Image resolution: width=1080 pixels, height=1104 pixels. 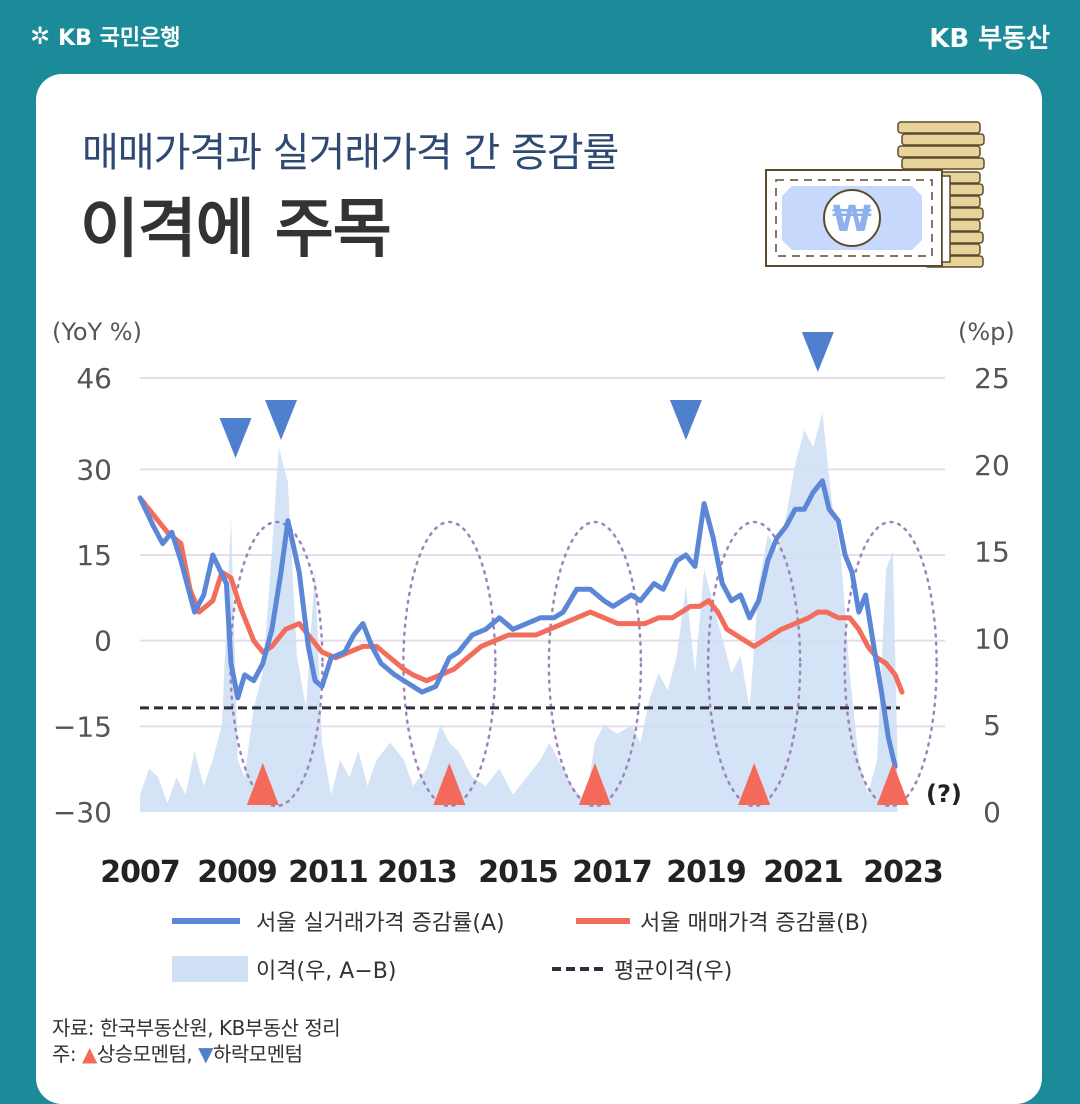 What do you see at coordinates (82, 812) in the screenshot?
I see `y-left-tick-label: −30` at bounding box center [82, 812].